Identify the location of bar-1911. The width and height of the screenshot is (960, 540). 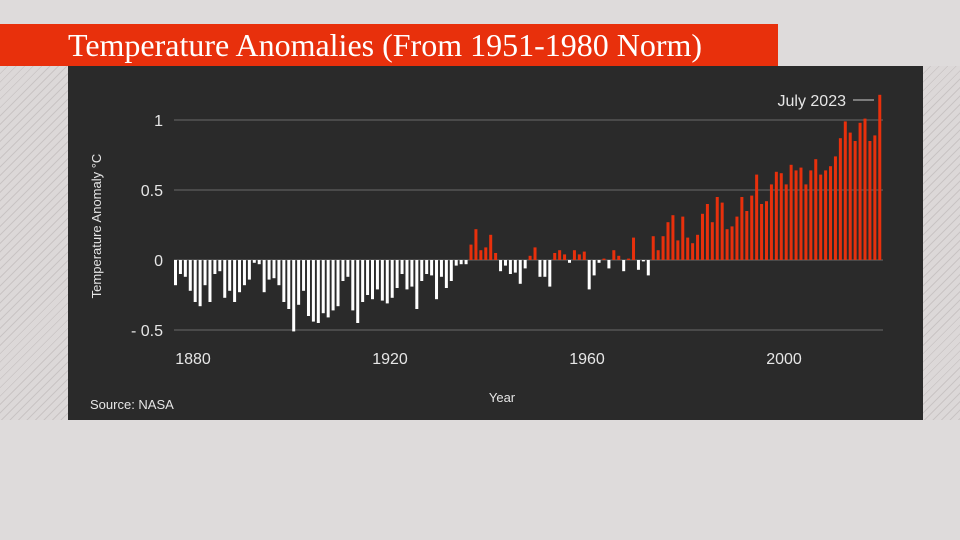
(328, 289).